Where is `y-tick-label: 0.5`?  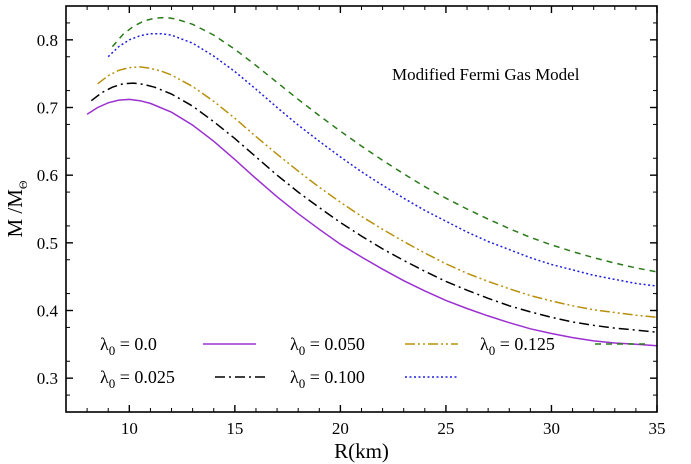 y-tick-label: 0.5 is located at coordinates (47, 243).